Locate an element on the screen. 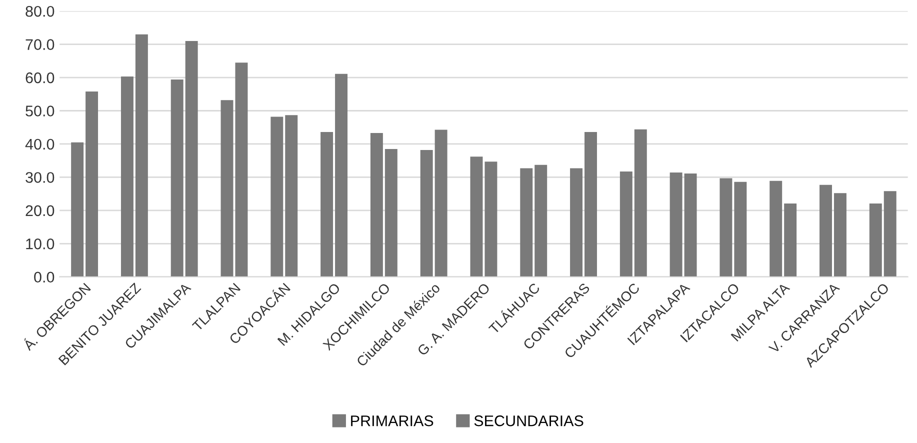  y-tick-label: 0.0 is located at coordinates (44, 277).